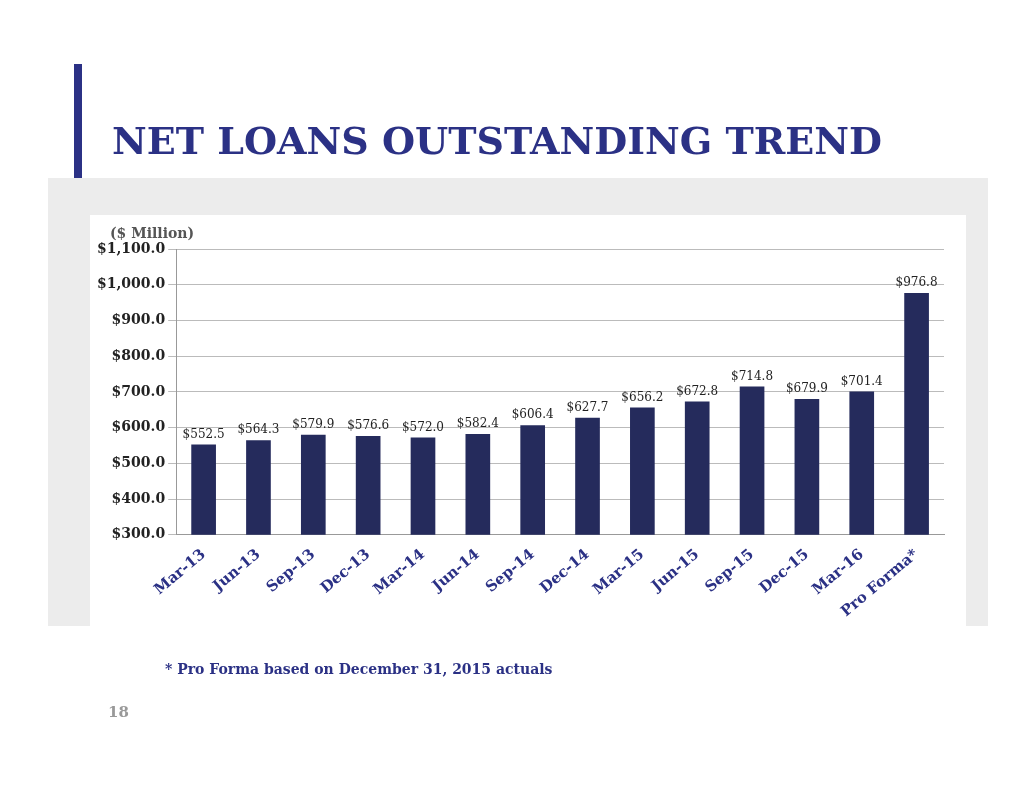 The image size is (1034, 799). What do you see at coordinates (152, 233) in the screenshot?
I see `y-axis-title: ($ Million)` at bounding box center [152, 233].